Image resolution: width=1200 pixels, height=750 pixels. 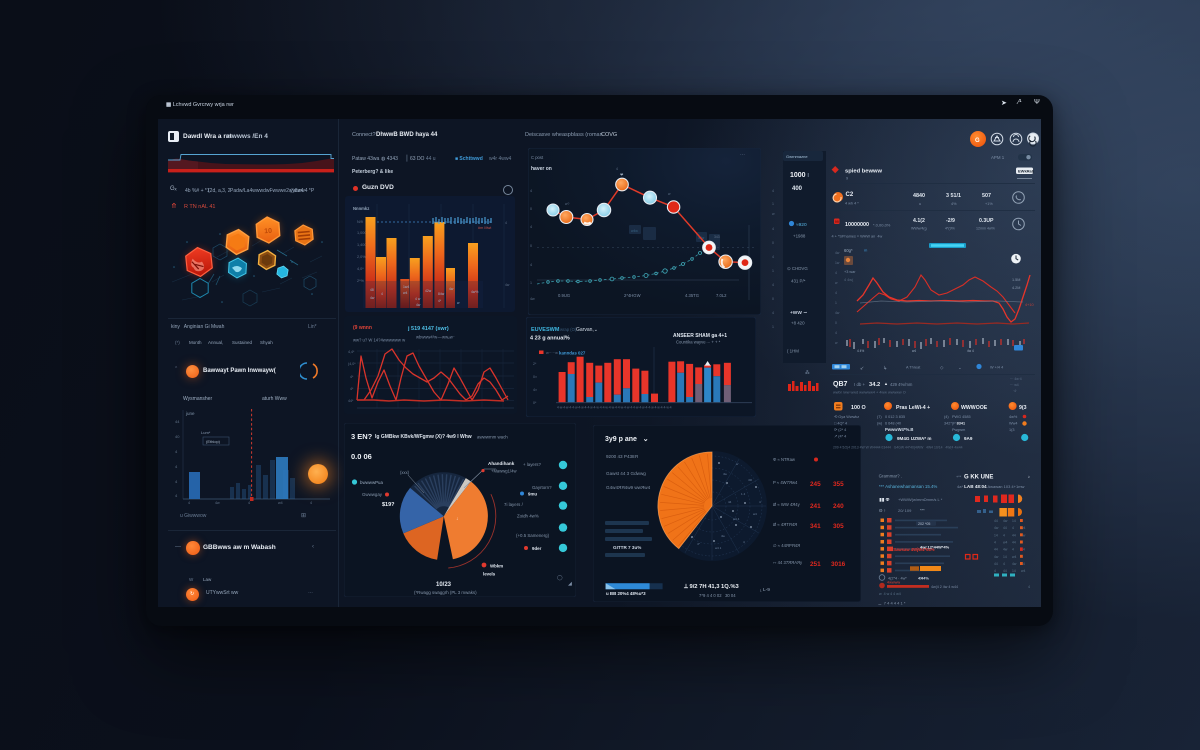 What do you see at coordinates (944, 587) in the screenshot?
I see `svg-text: 4w(4 2 4w 4 w44` at bounding box center [944, 587].